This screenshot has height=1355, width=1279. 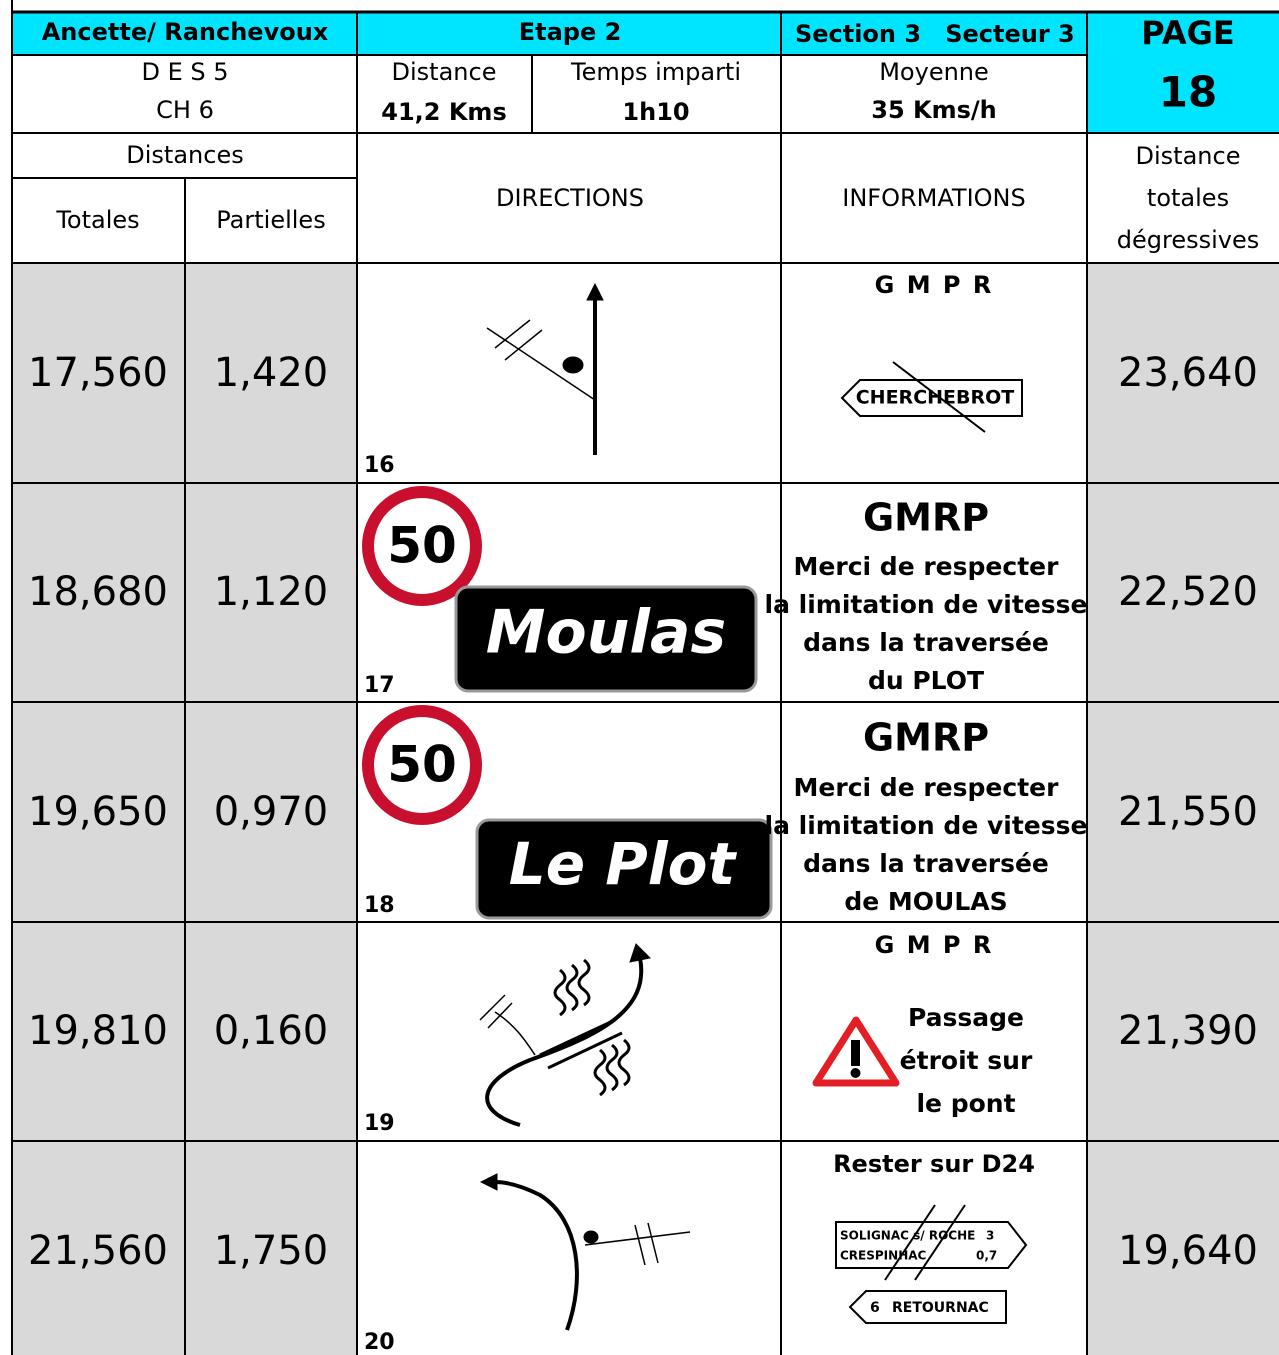 What do you see at coordinates (98, 1251) in the screenshot?
I see `total: 21,560` at bounding box center [98, 1251].